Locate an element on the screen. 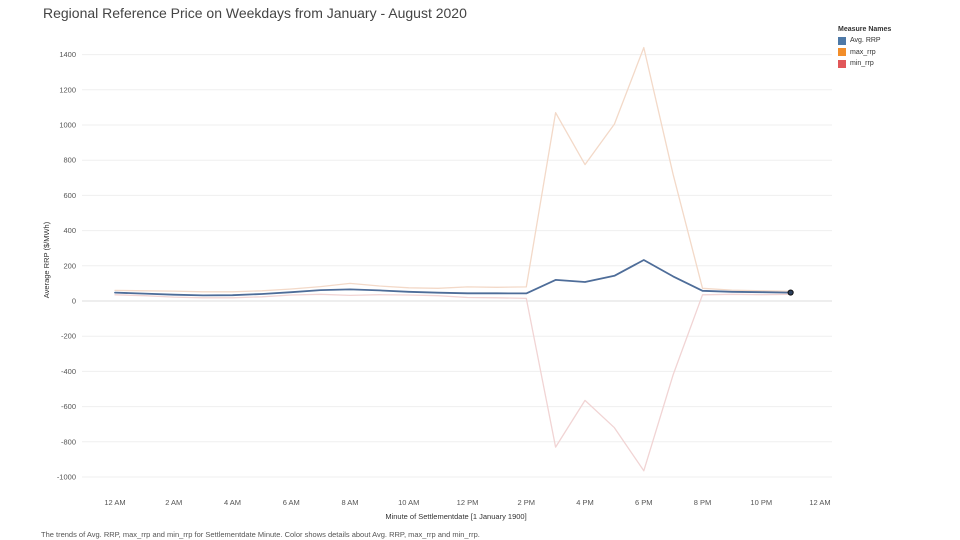 The height and width of the screenshot is (540, 960). x-tick-label: 6 PM is located at coordinates (644, 502).